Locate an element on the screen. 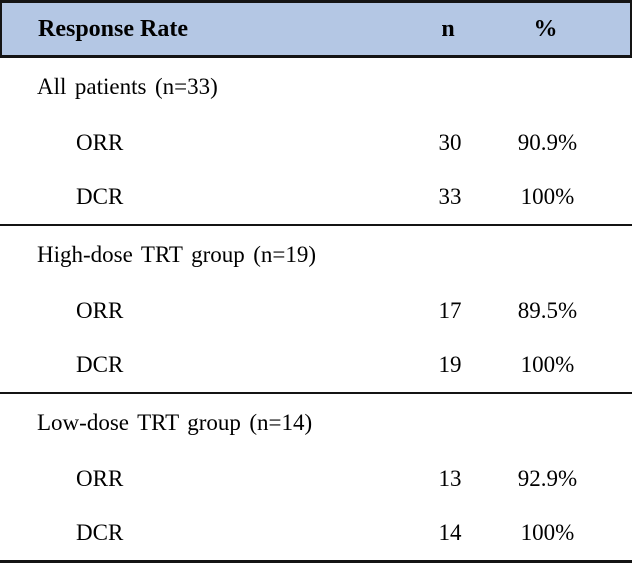 Image resolution: width=632 pixels, height=576 pixels. table-row: ORR 17 89.5% is located at coordinates (316, 311).